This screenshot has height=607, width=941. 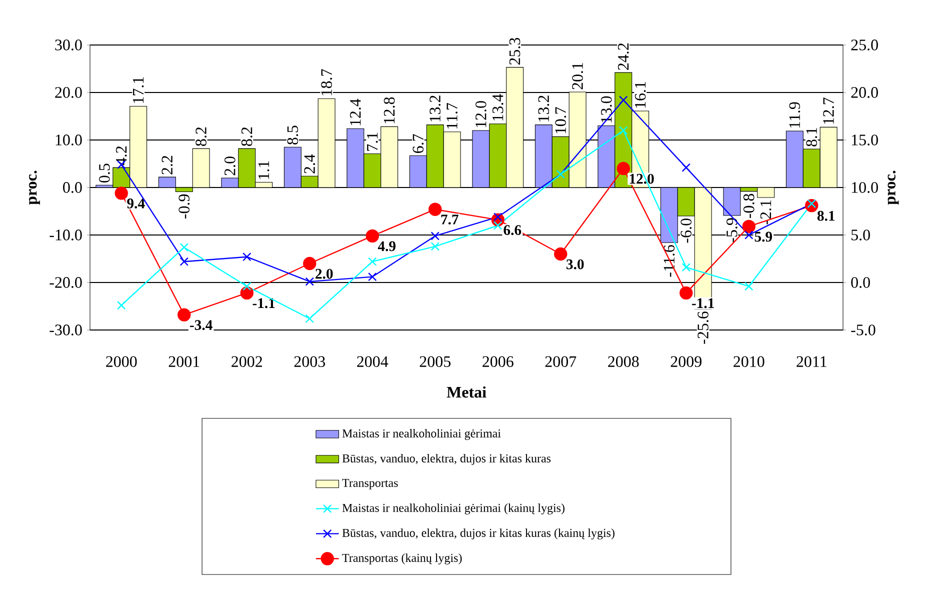 What do you see at coordinates (402, 559) in the screenshot?
I see `legend-label: Transportas (kainų lygis)` at bounding box center [402, 559].